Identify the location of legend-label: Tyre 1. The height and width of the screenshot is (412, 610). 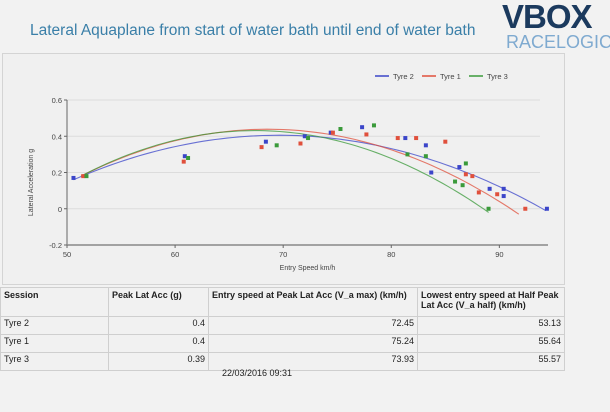
(450, 76).